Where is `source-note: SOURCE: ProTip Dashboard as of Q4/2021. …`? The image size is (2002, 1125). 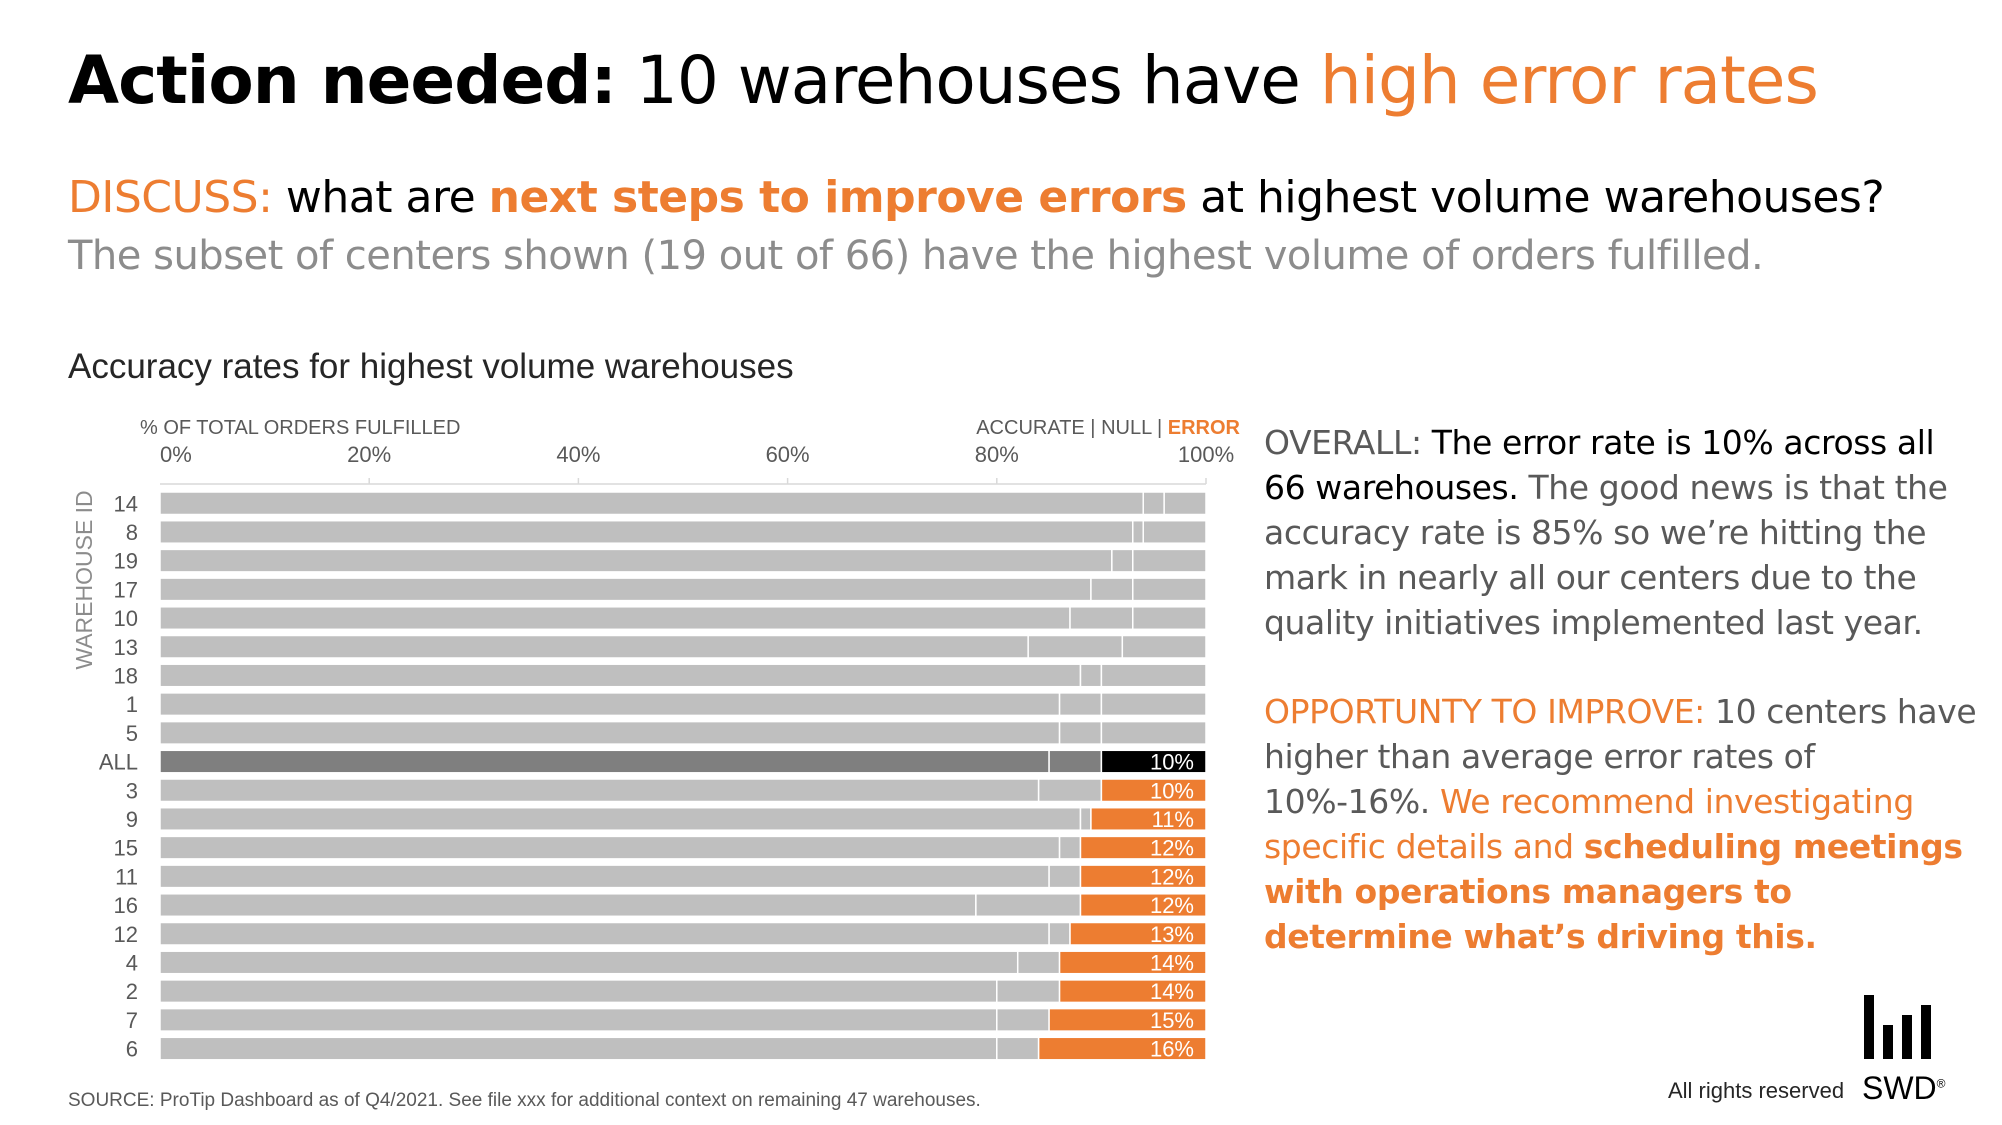 source-note: SOURCE: ProTip Dashboard as of Q4/2021. … is located at coordinates (524, 1100).